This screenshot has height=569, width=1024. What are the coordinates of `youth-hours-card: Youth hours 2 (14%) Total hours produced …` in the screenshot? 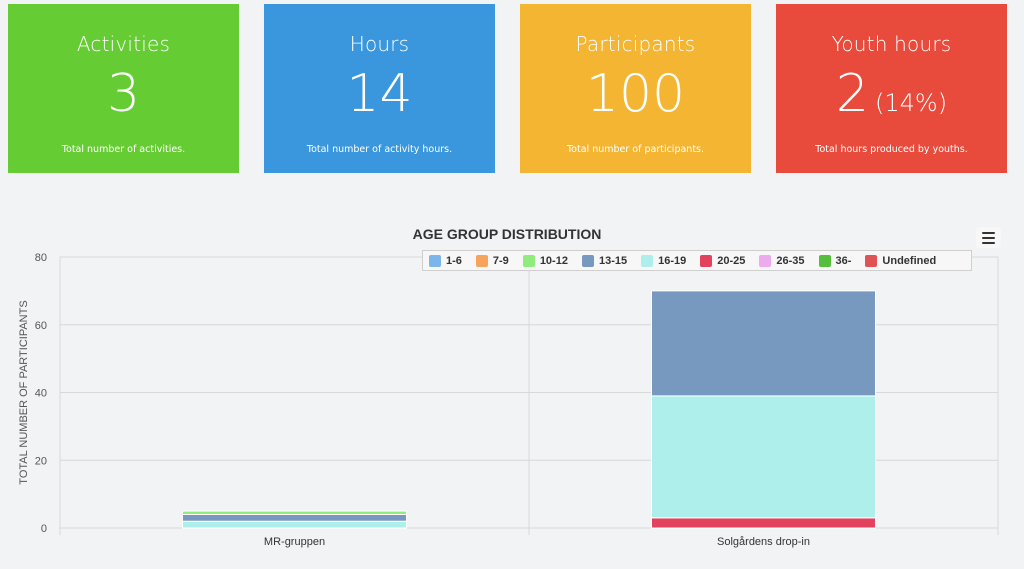 It's located at (891, 88).